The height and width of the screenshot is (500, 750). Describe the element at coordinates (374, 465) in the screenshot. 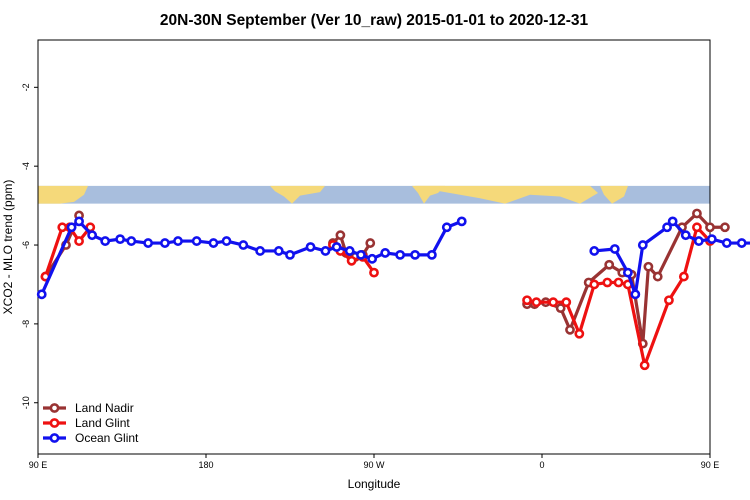

I see `x-tick-label: 90 W` at that location.